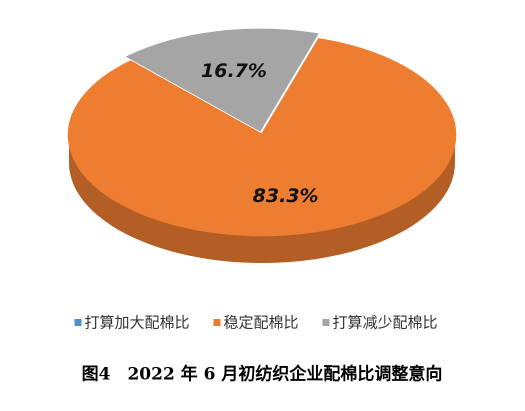 The height and width of the screenshot is (411, 525). What do you see at coordinates (286, 196) in the screenshot?
I see `data-label: 83.3%` at bounding box center [286, 196].